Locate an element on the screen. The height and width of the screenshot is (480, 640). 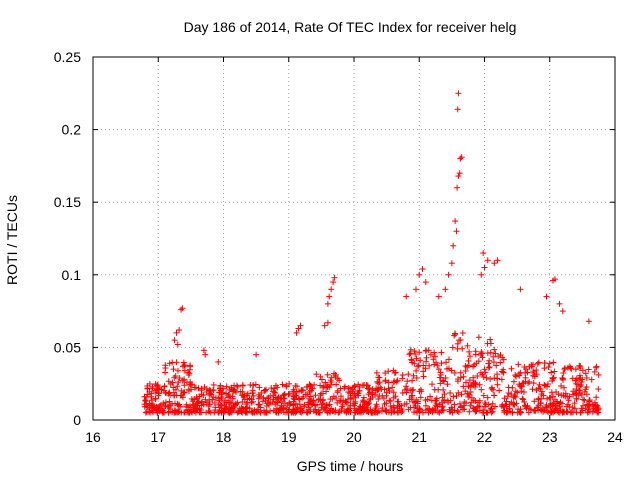
x-tick-label: 20 is located at coordinates (354, 437).